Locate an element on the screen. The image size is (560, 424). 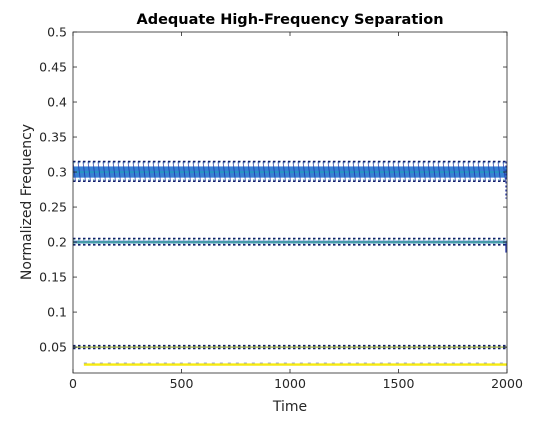
x-tick-label: 0 is located at coordinates (73, 383).